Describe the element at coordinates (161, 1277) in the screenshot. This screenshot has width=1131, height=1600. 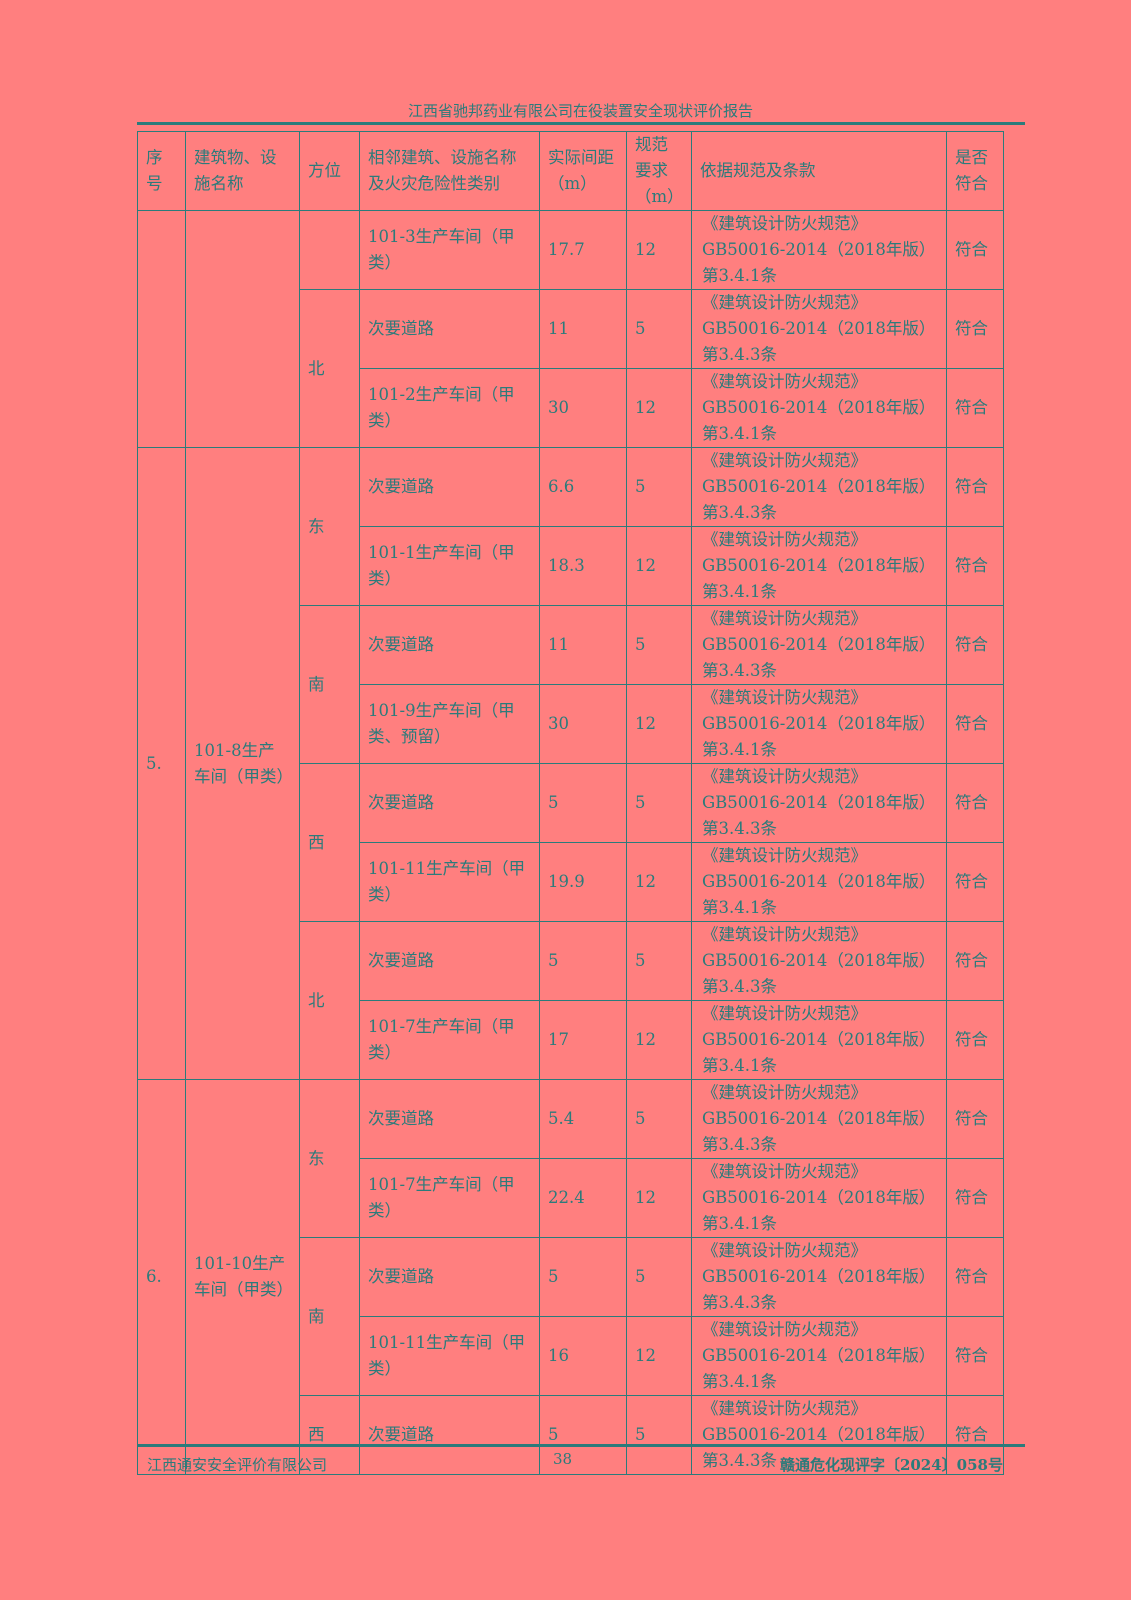
I see `seq-cell: 6.` at that location.